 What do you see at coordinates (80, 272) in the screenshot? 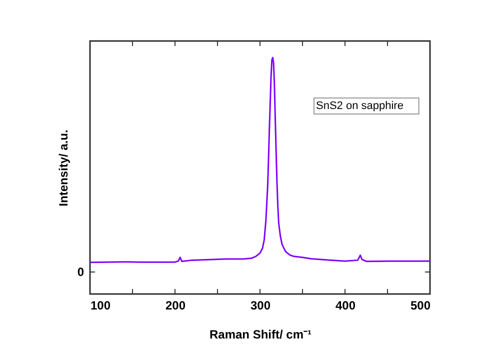
I see `text: 0` at bounding box center [80, 272].